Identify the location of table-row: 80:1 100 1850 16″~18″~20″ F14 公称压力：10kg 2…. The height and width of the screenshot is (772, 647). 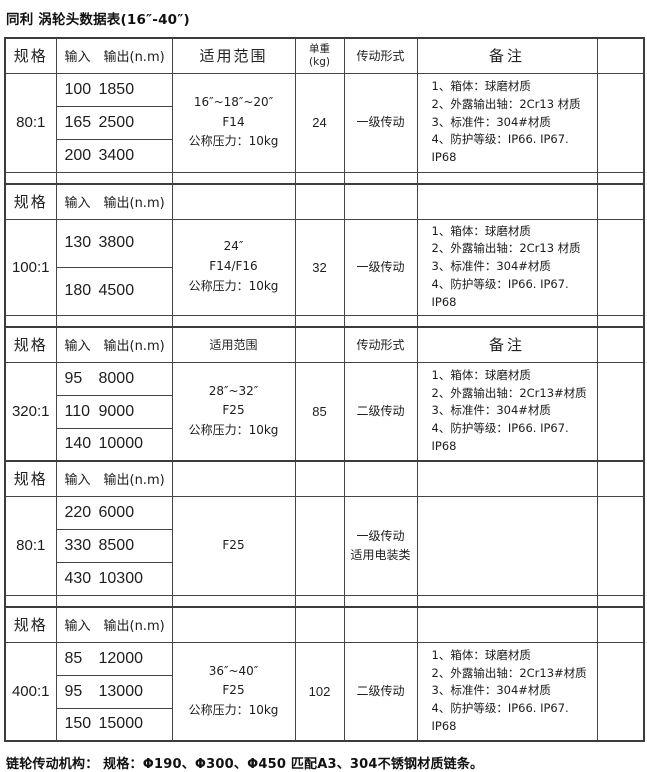
(324, 122).